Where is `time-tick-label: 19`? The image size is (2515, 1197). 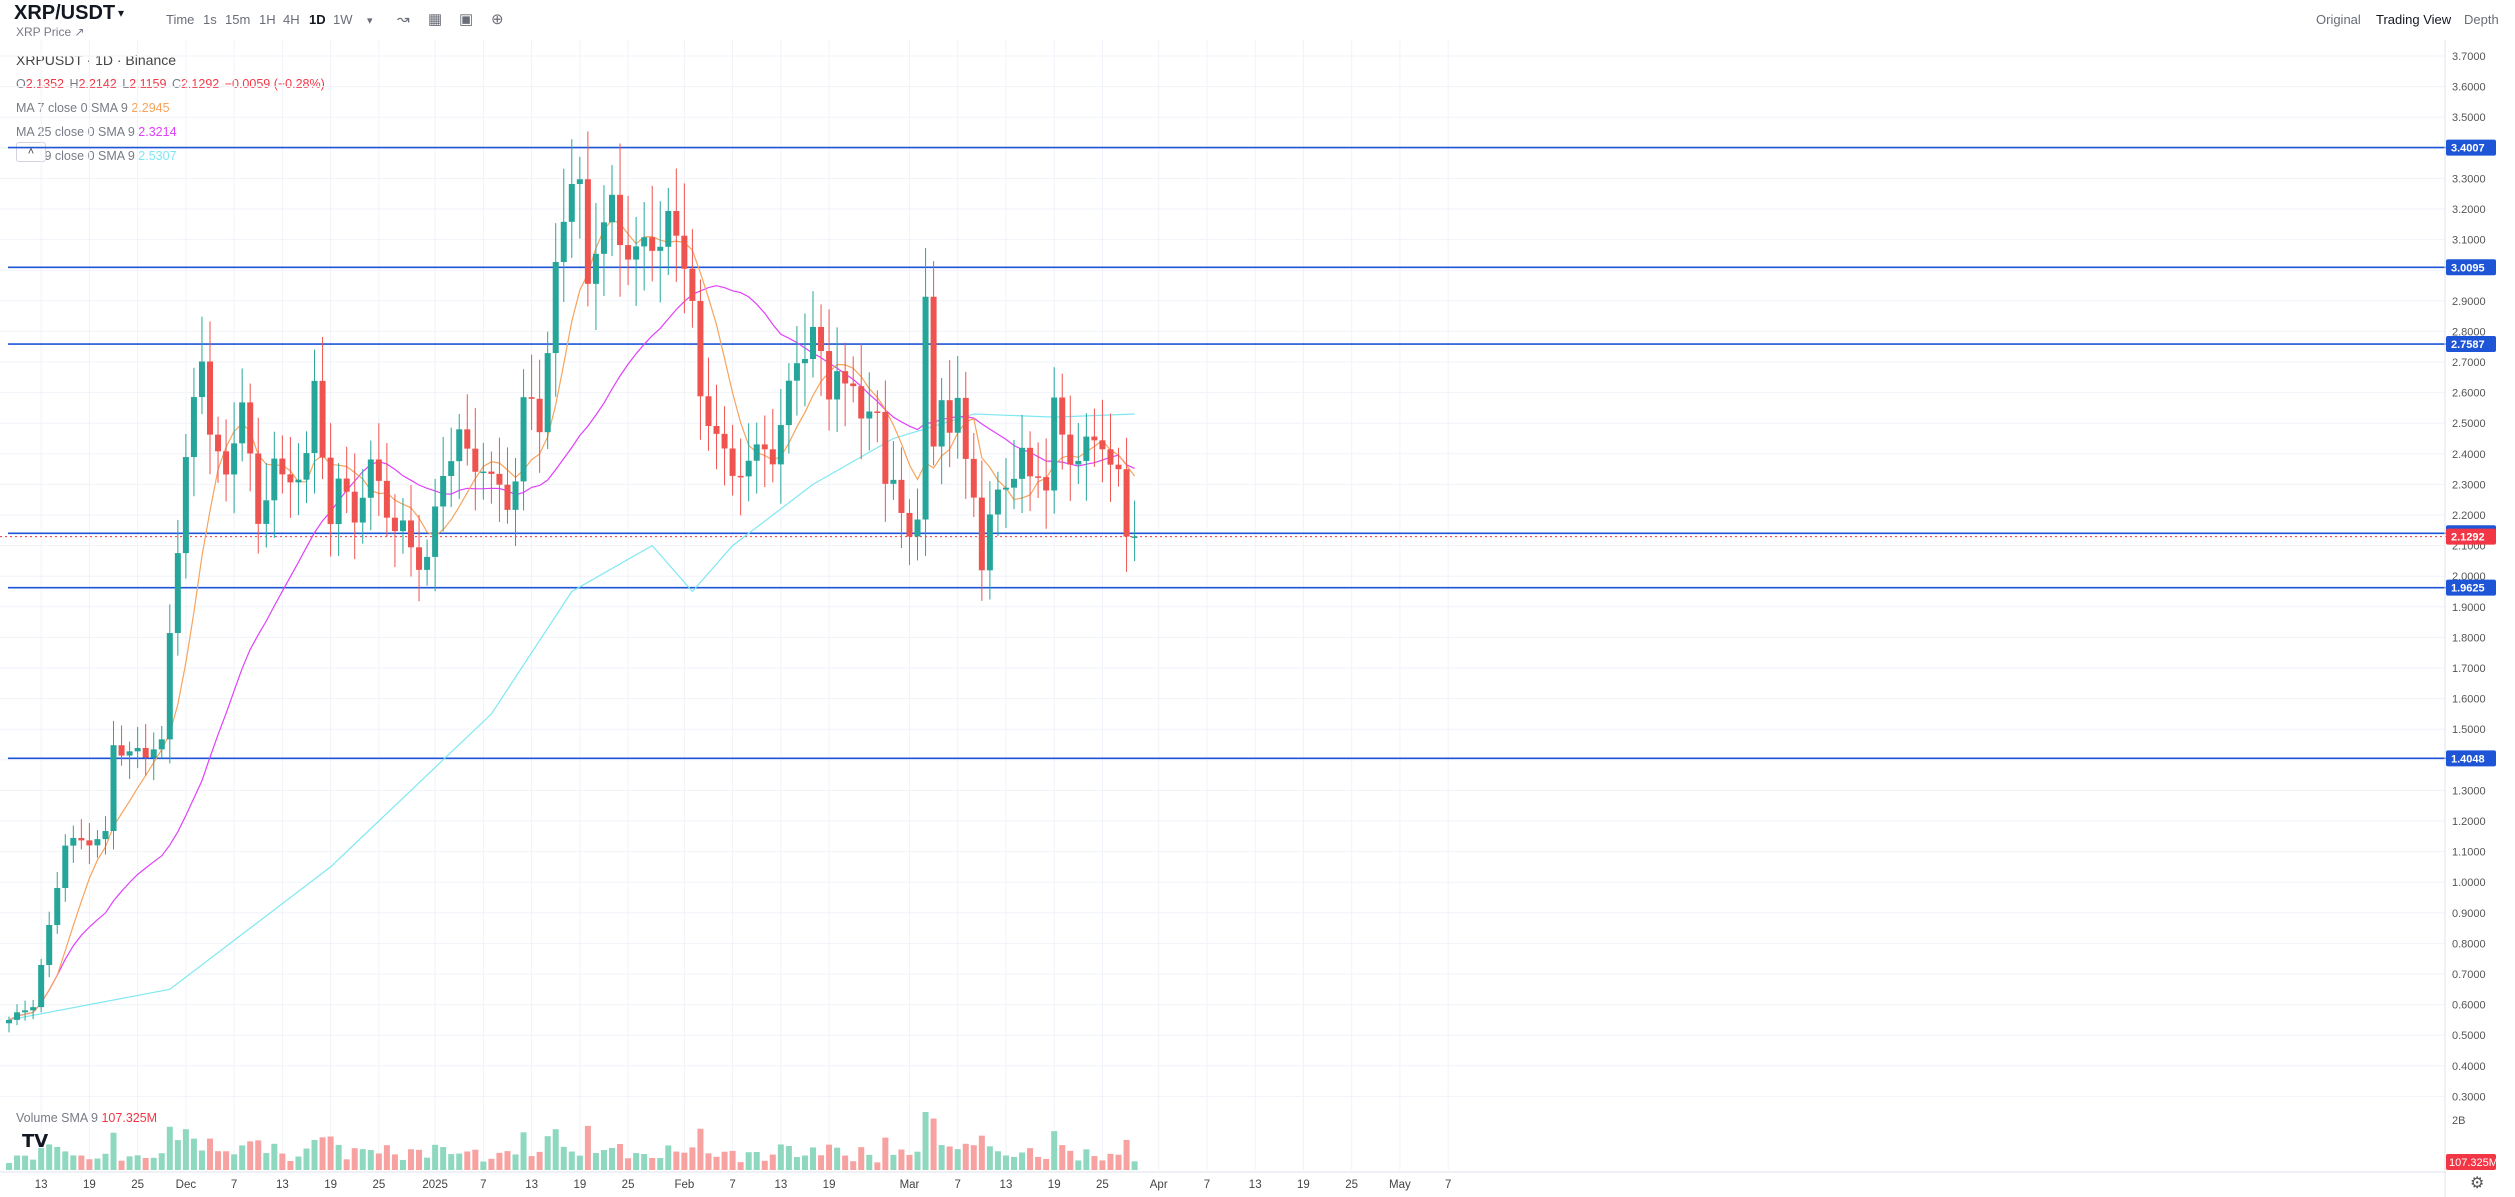
time-tick-label: 19 is located at coordinates (330, 1185).